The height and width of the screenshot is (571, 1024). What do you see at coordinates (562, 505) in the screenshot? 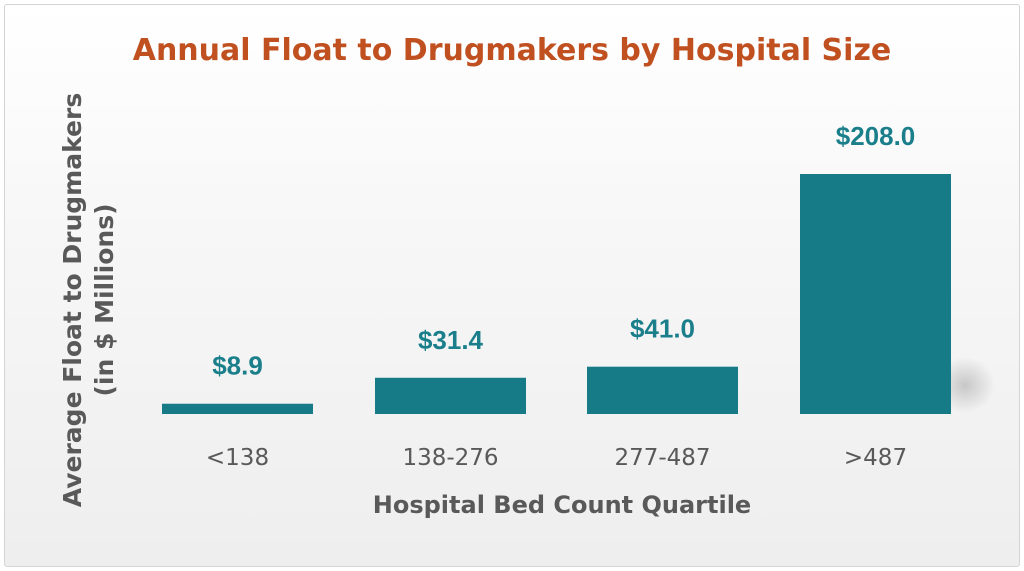
I see `x-axis-label: Hospital Bed Count Quartile` at bounding box center [562, 505].